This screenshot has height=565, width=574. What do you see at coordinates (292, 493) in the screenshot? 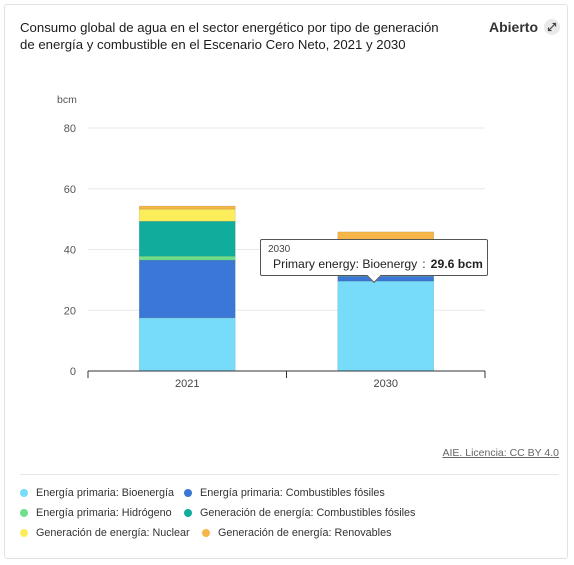
I see `legend-label: Energía primaria: Combustibles fósiles` at bounding box center [292, 493].